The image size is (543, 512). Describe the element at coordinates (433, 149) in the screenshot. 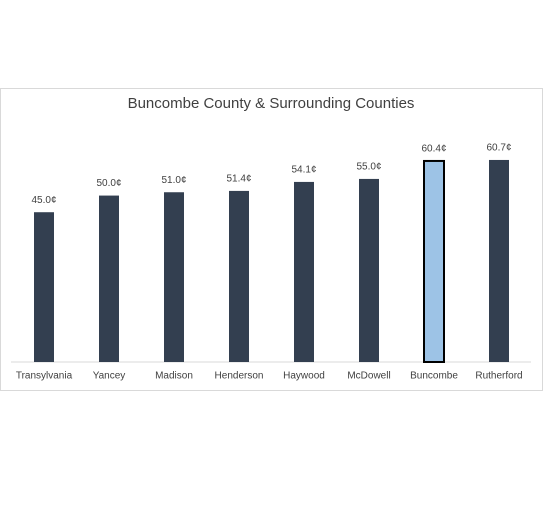

I see `value-label: 60.4¢` at that location.